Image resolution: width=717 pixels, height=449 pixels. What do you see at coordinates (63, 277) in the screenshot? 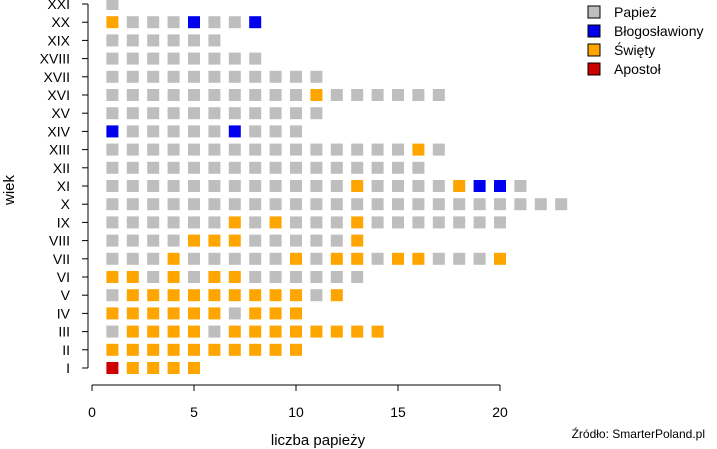
I see `y-tick-label: VI` at bounding box center [63, 277].